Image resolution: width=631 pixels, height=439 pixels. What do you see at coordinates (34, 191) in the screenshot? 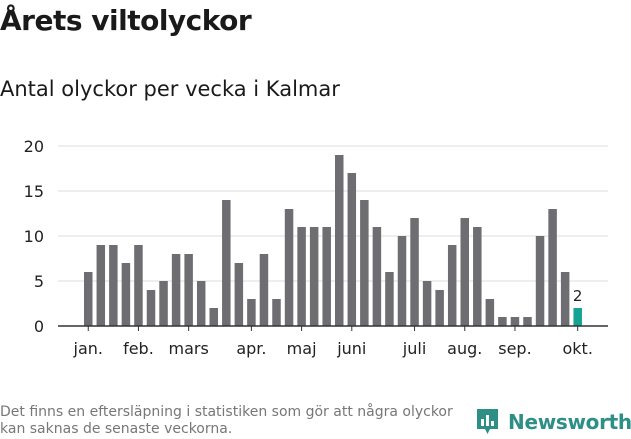
I see `y-tick-label: 15` at bounding box center [34, 191].